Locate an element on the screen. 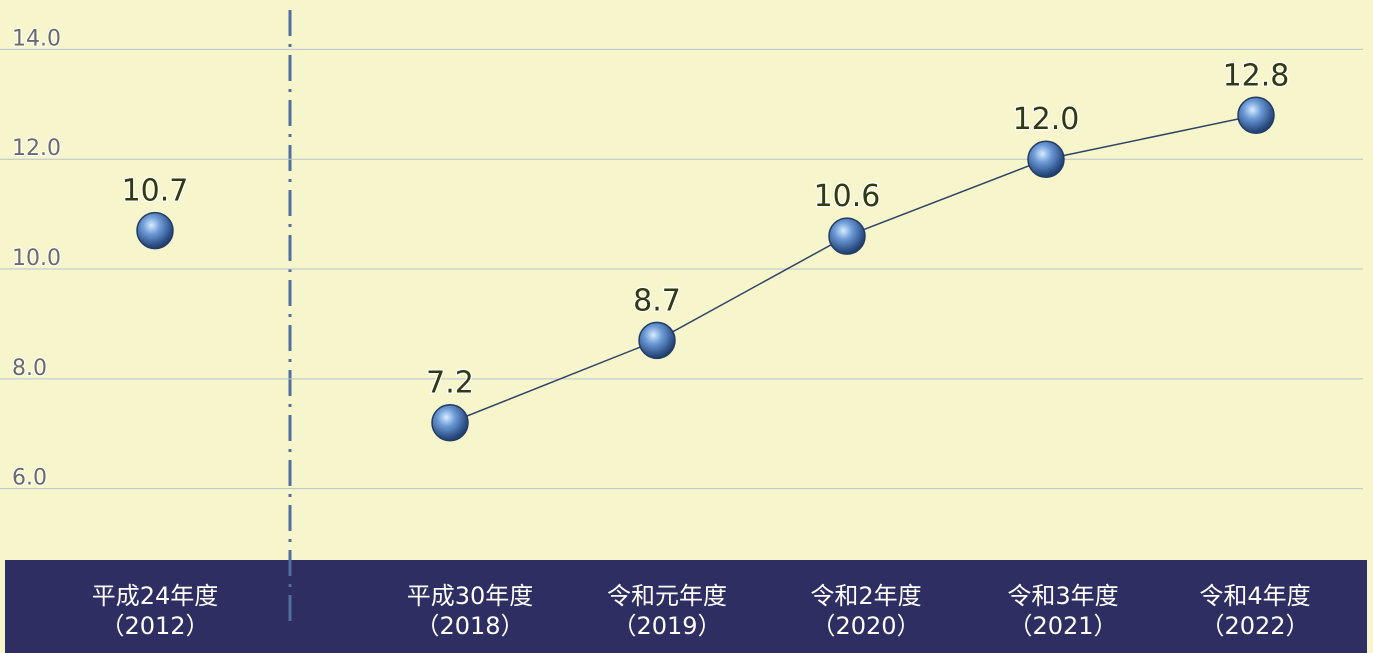 The image size is (1373, 653). value-label: 10.7 is located at coordinates (155, 191).